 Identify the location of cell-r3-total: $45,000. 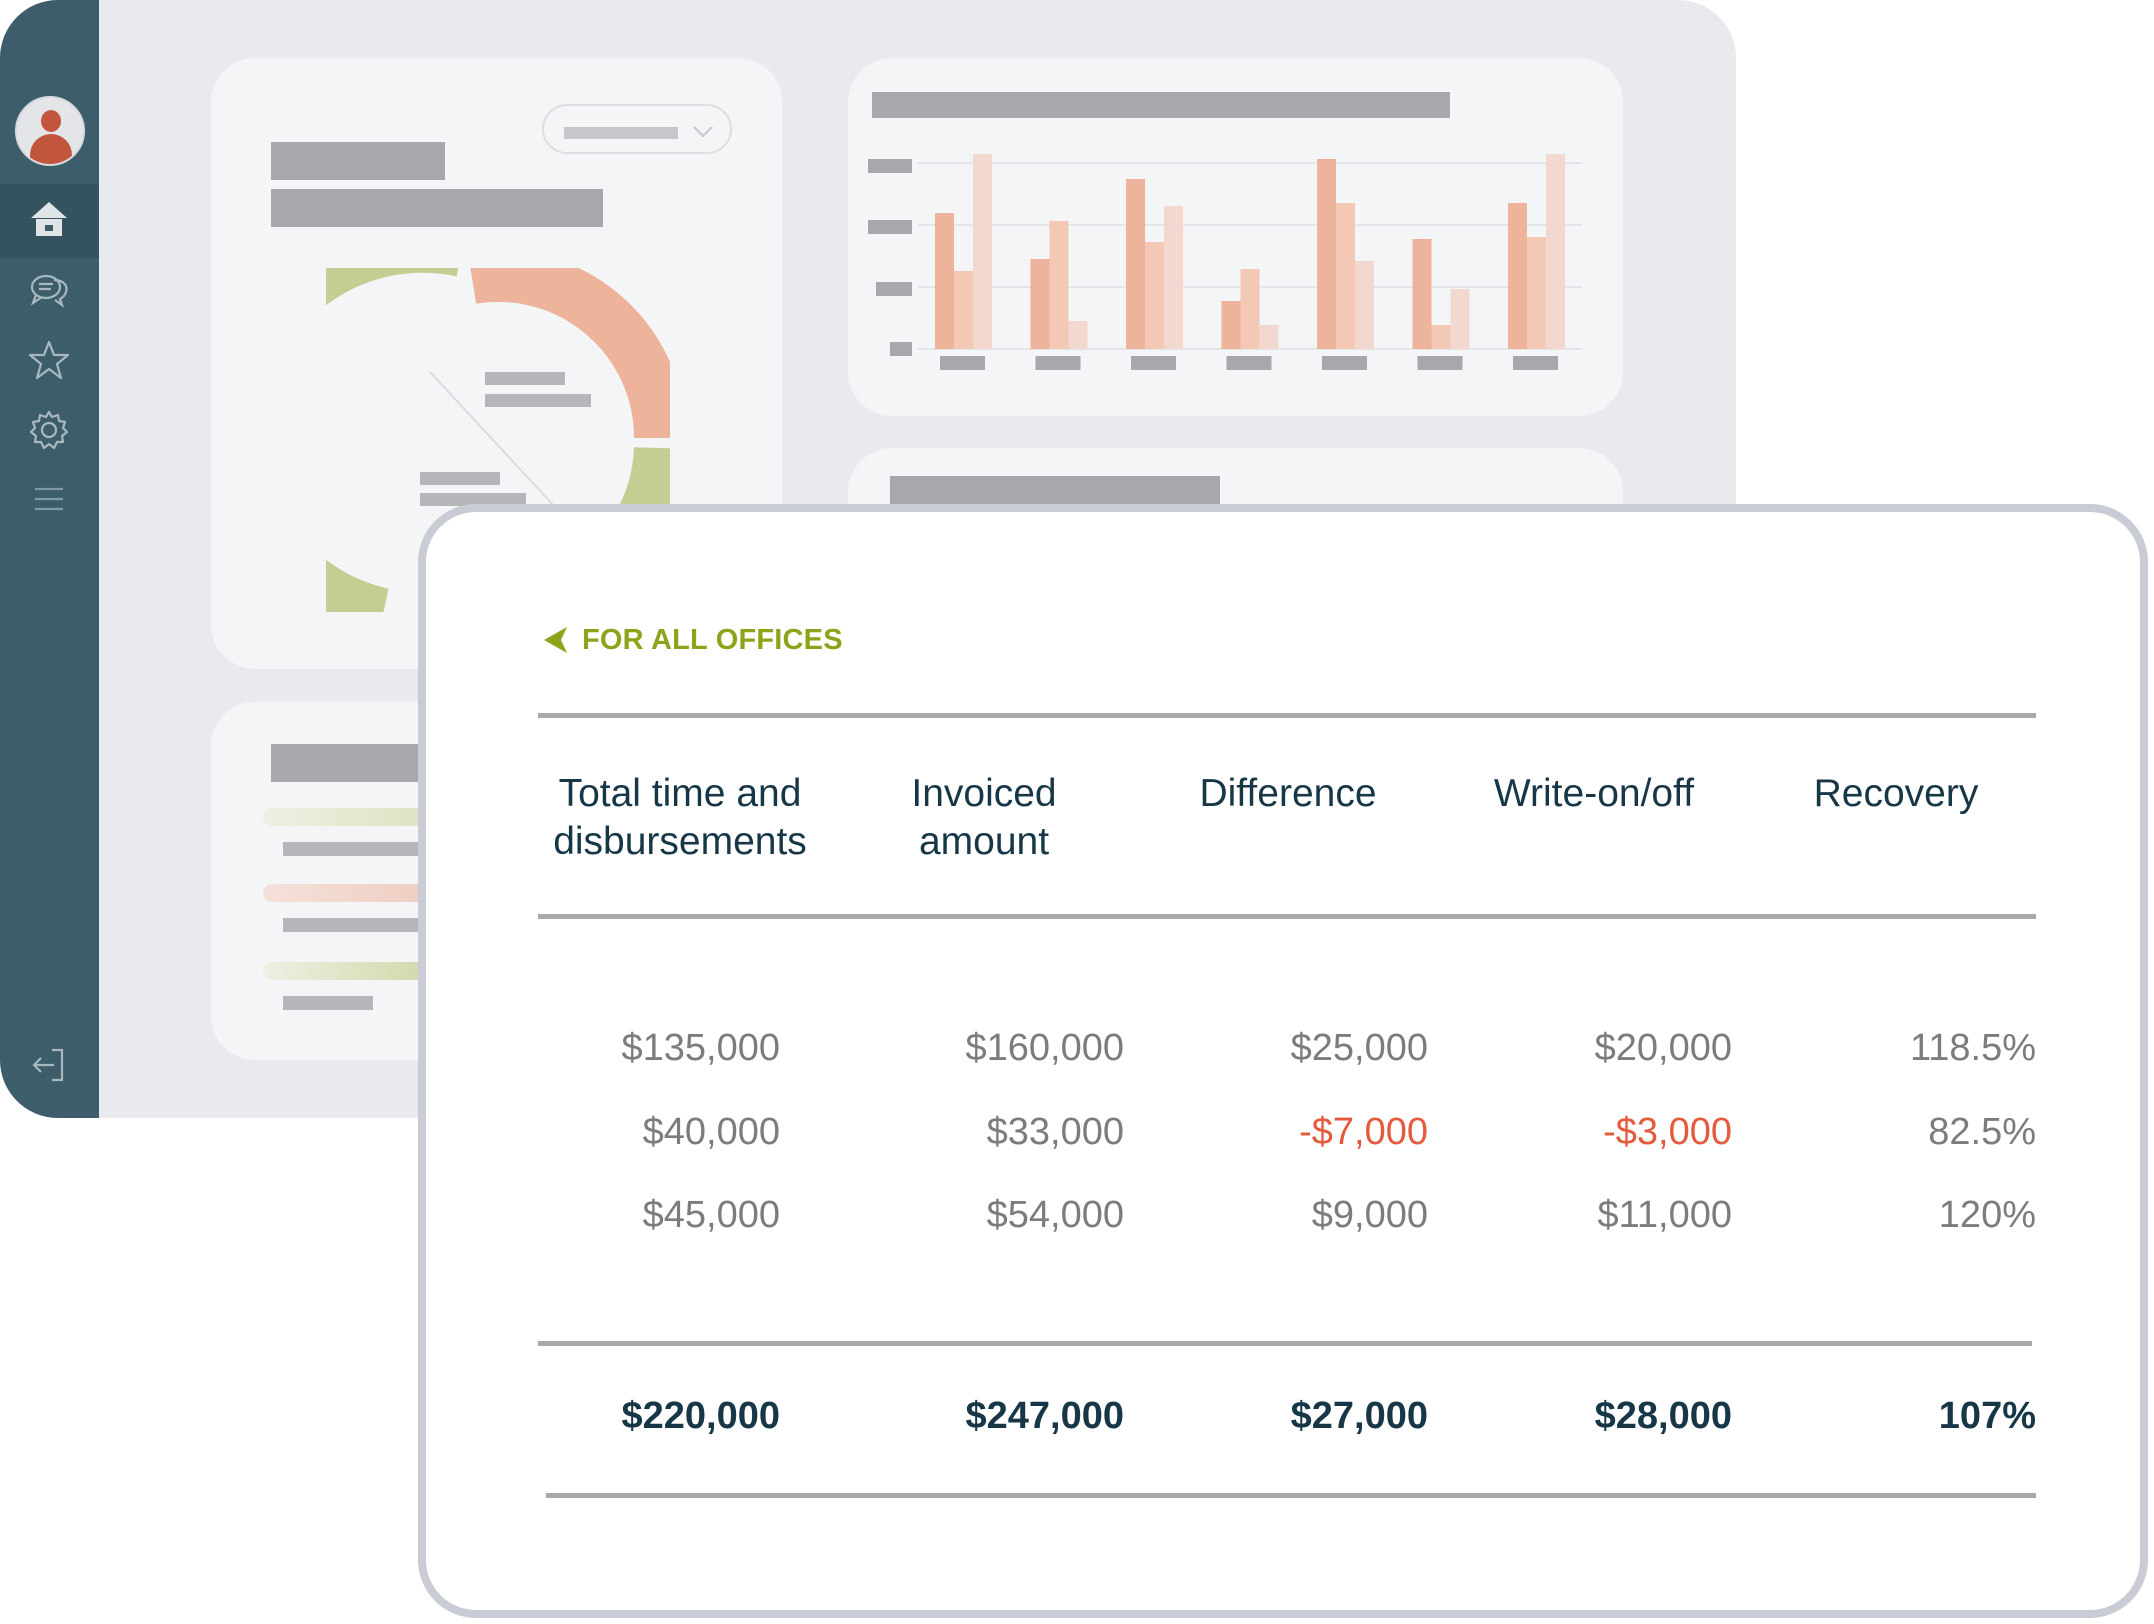
(711, 1215).